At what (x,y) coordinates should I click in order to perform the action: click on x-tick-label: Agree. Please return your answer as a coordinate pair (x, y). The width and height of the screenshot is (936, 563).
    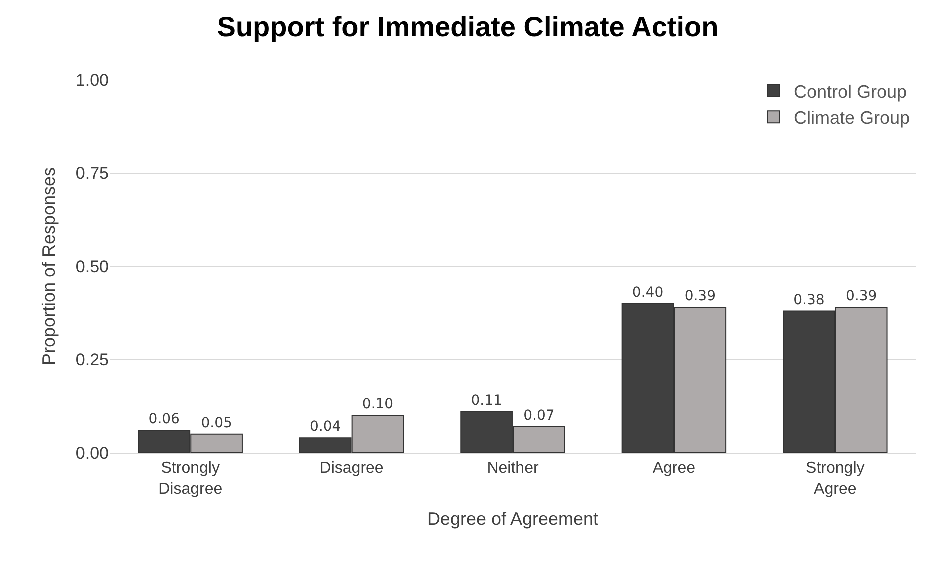
    Looking at the image, I should click on (674, 469).